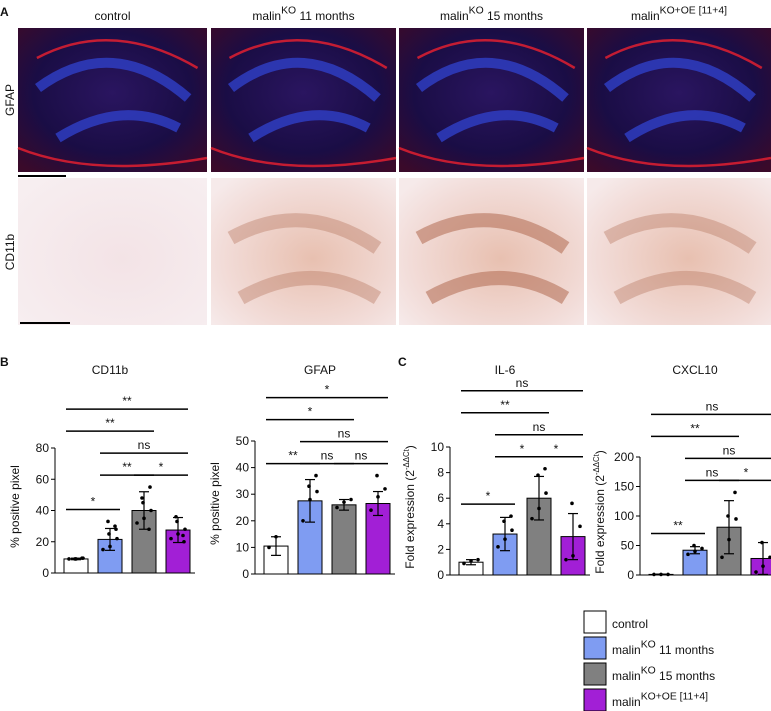 The image size is (771, 711). I want to click on y-axis-label: Fold expression (2-ΔΔCt), so click(409, 507).